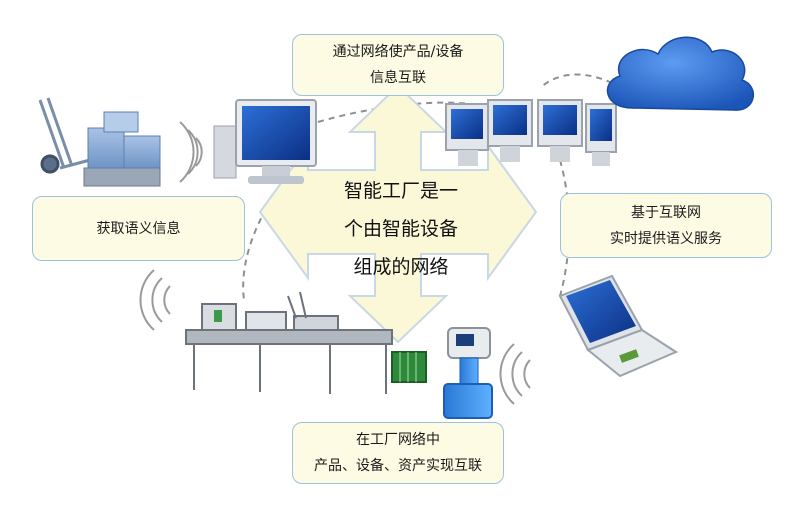 The width and height of the screenshot is (796, 511). What do you see at coordinates (666, 238) in the screenshot?
I see `info-box-right-line2: 实时提供语义服务` at bounding box center [666, 238].